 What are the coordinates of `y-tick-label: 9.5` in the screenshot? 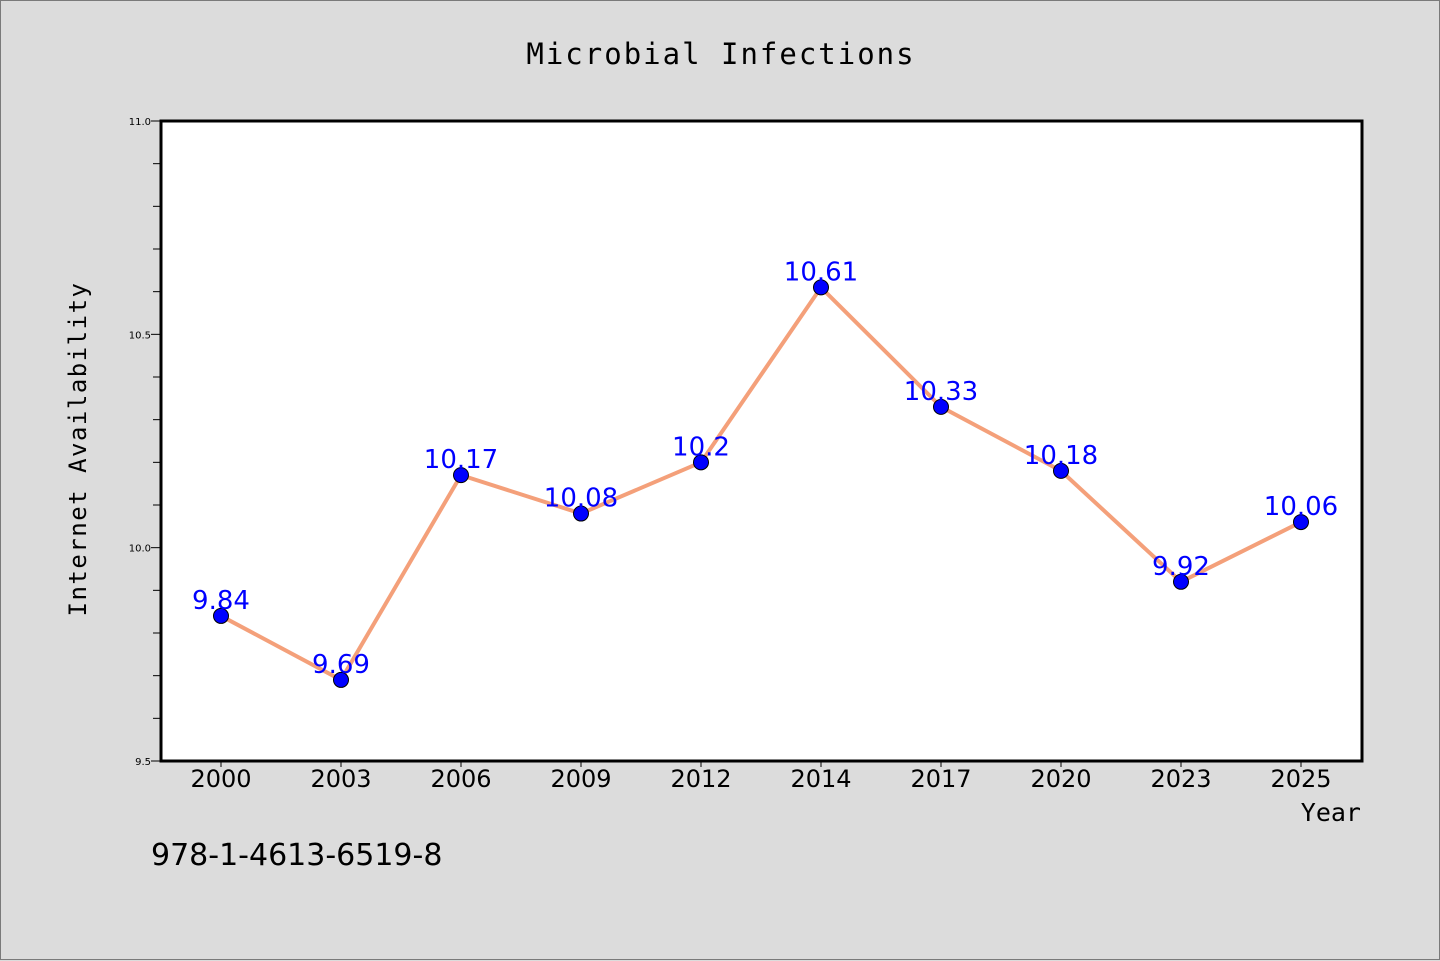 It's located at (143, 762).